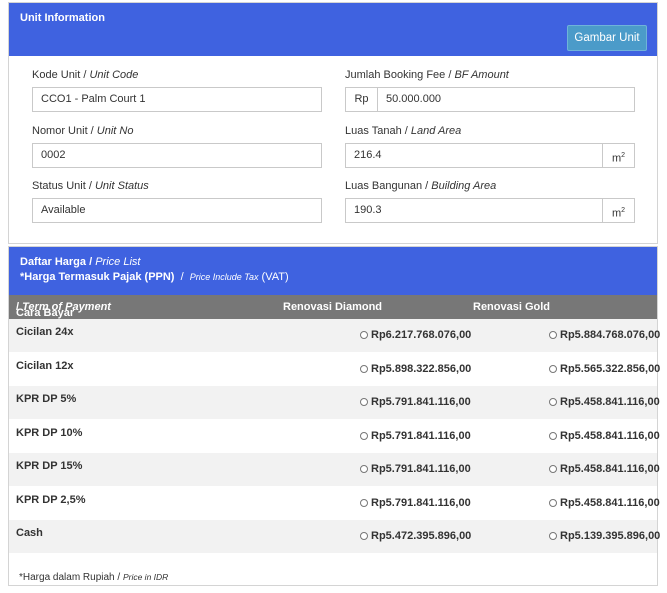 The image size is (667, 593). What do you see at coordinates (51, 499) in the screenshot?
I see `payment-term-label: KPR DP 2,5%` at bounding box center [51, 499].